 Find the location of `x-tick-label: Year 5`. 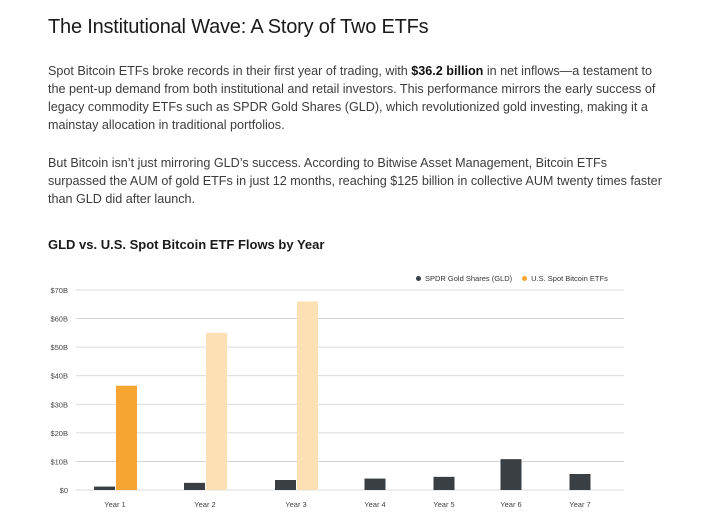

x-tick-label: Year 5 is located at coordinates (443, 504).